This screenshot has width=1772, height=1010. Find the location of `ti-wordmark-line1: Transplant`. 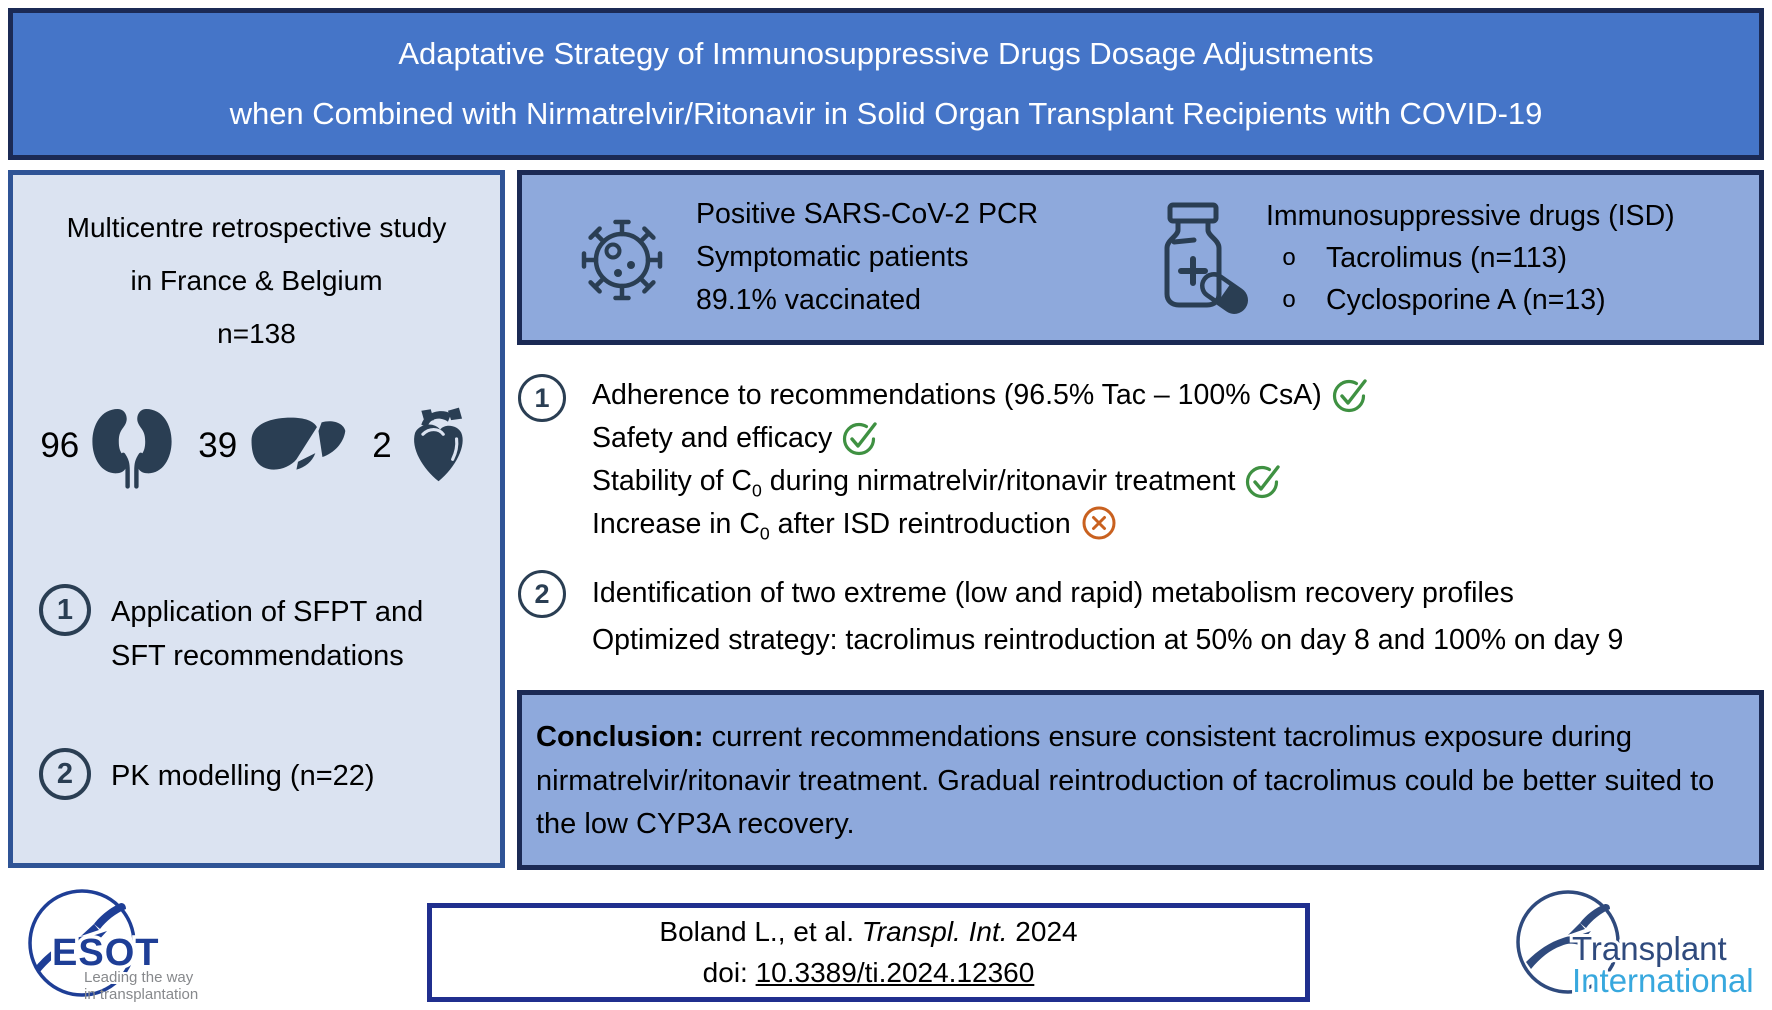

ti-wordmark-line1: Transplant is located at coordinates (1649, 948).